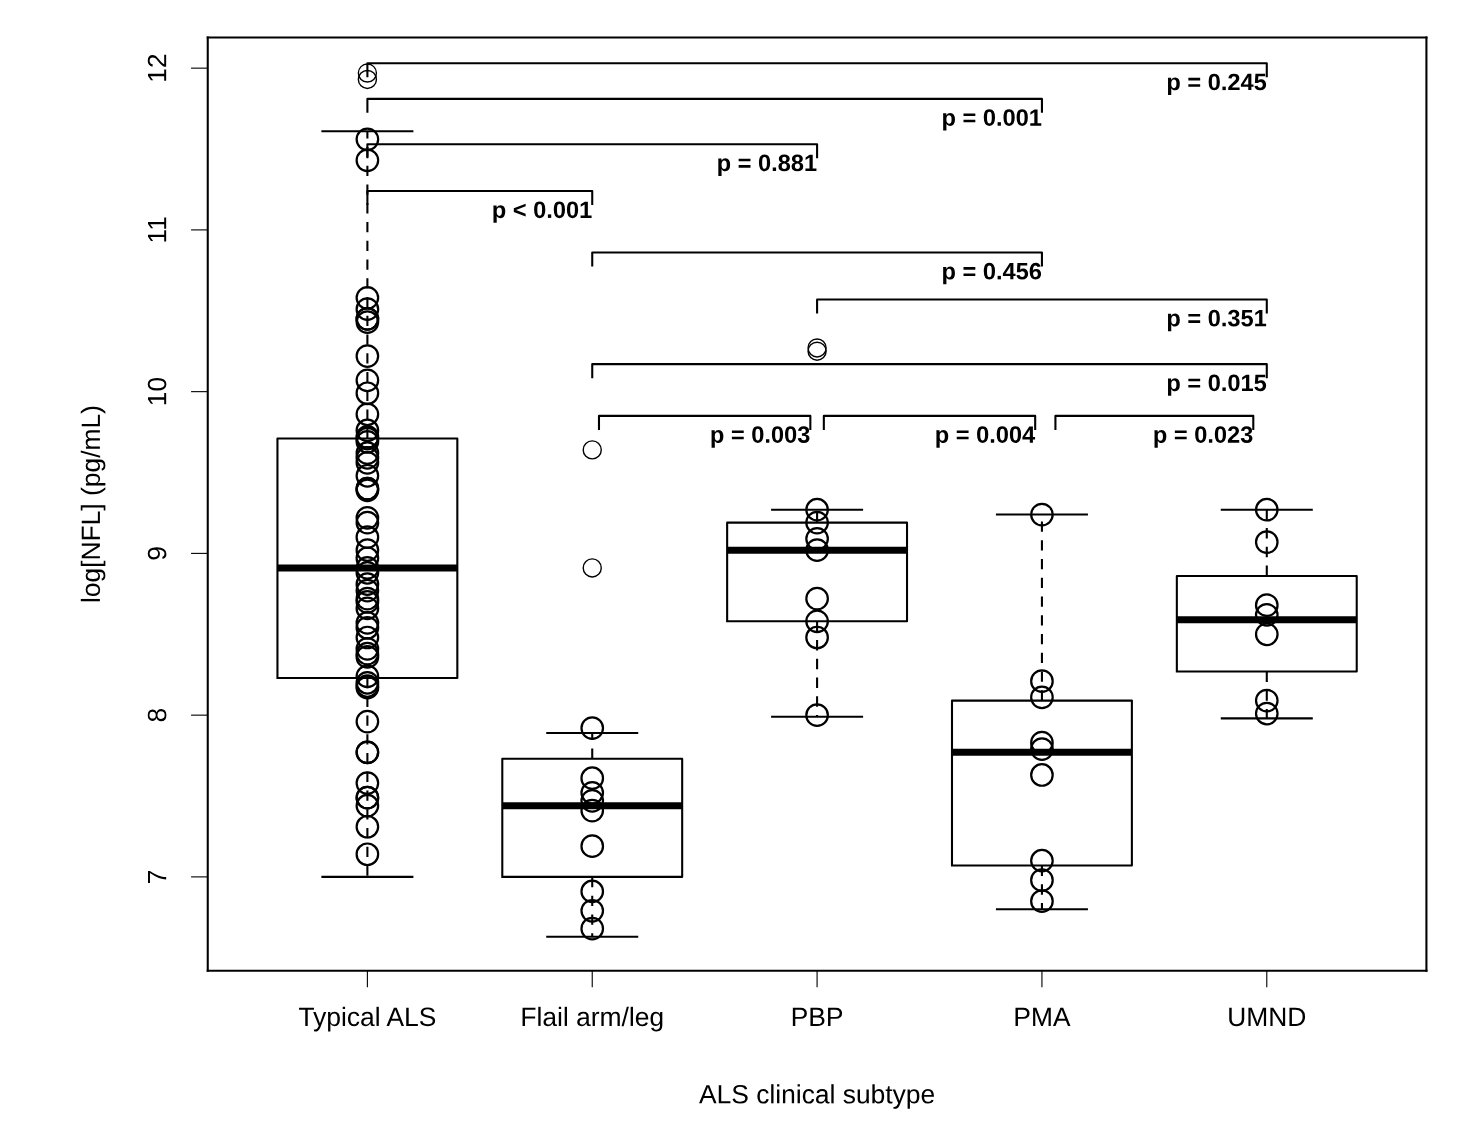  Describe the element at coordinates (157, 391) in the screenshot. I see `y-tick-label: 10` at that location.